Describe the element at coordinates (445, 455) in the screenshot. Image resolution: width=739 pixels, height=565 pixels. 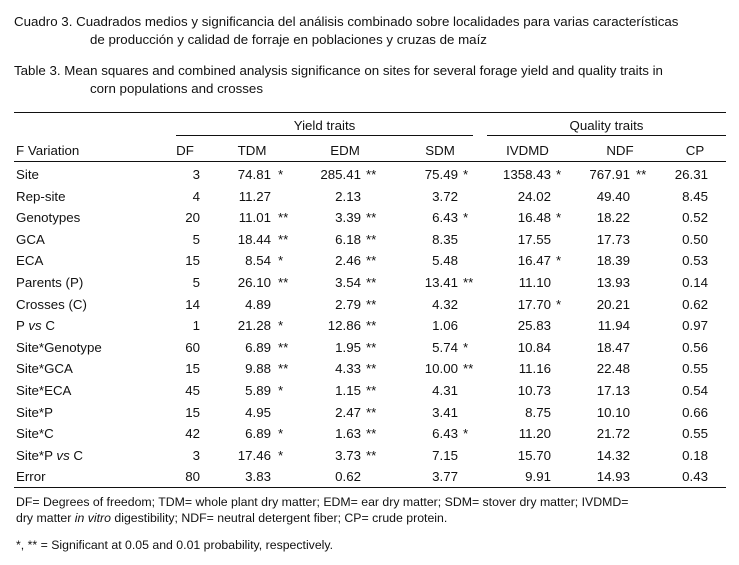
I see `row-sdm-value: 7.15` at that location.